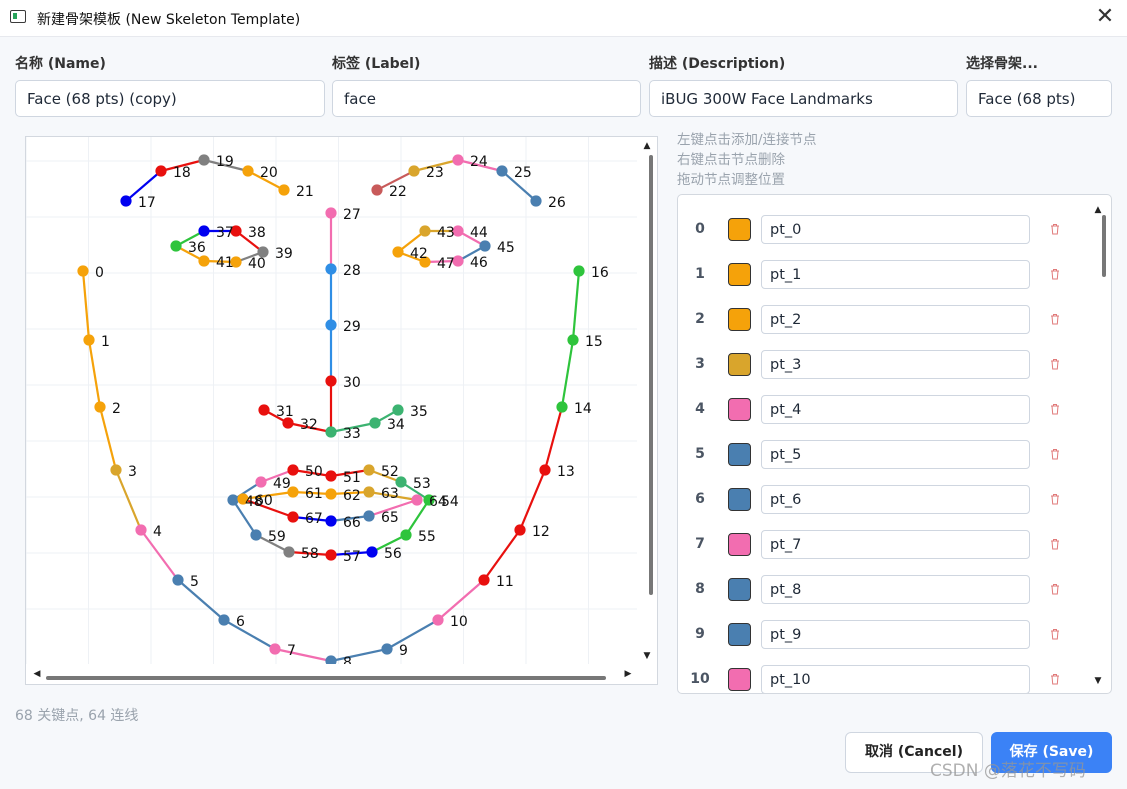  Describe the element at coordinates (37, 674) in the screenshot. I see `scroll-left-arrow-icon: ◀` at that location.